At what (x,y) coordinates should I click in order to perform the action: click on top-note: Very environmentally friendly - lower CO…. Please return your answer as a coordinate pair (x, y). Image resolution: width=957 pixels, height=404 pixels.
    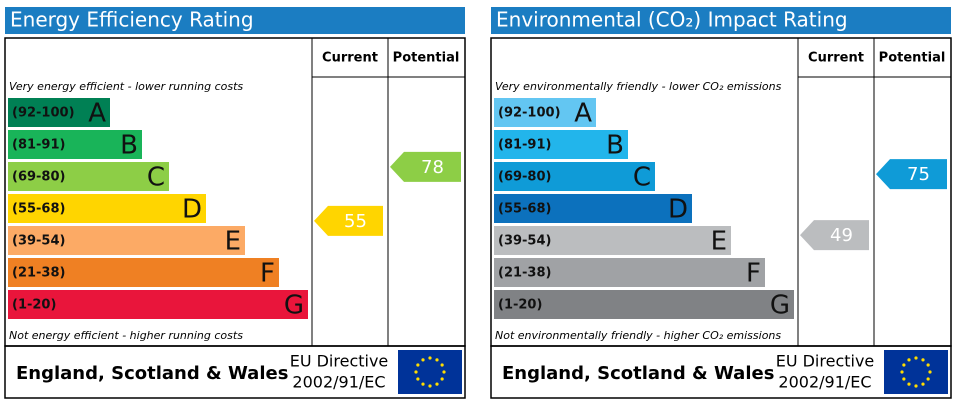
    Looking at the image, I should click on (638, 86).